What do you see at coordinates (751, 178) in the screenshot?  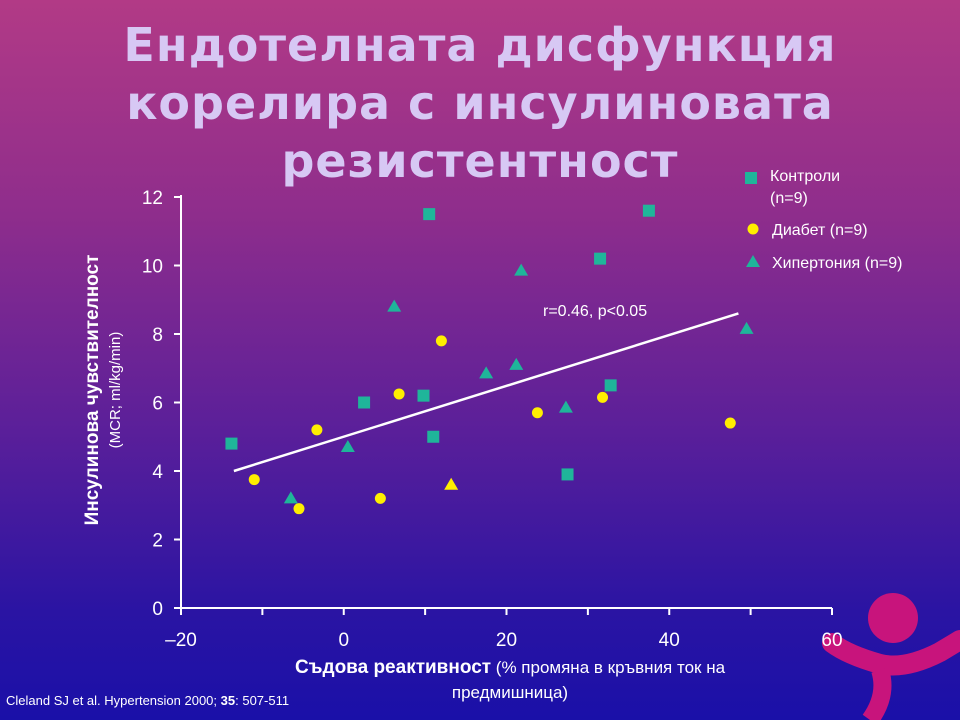 I see `legend-square-icon` at bounding box center [751, 178].